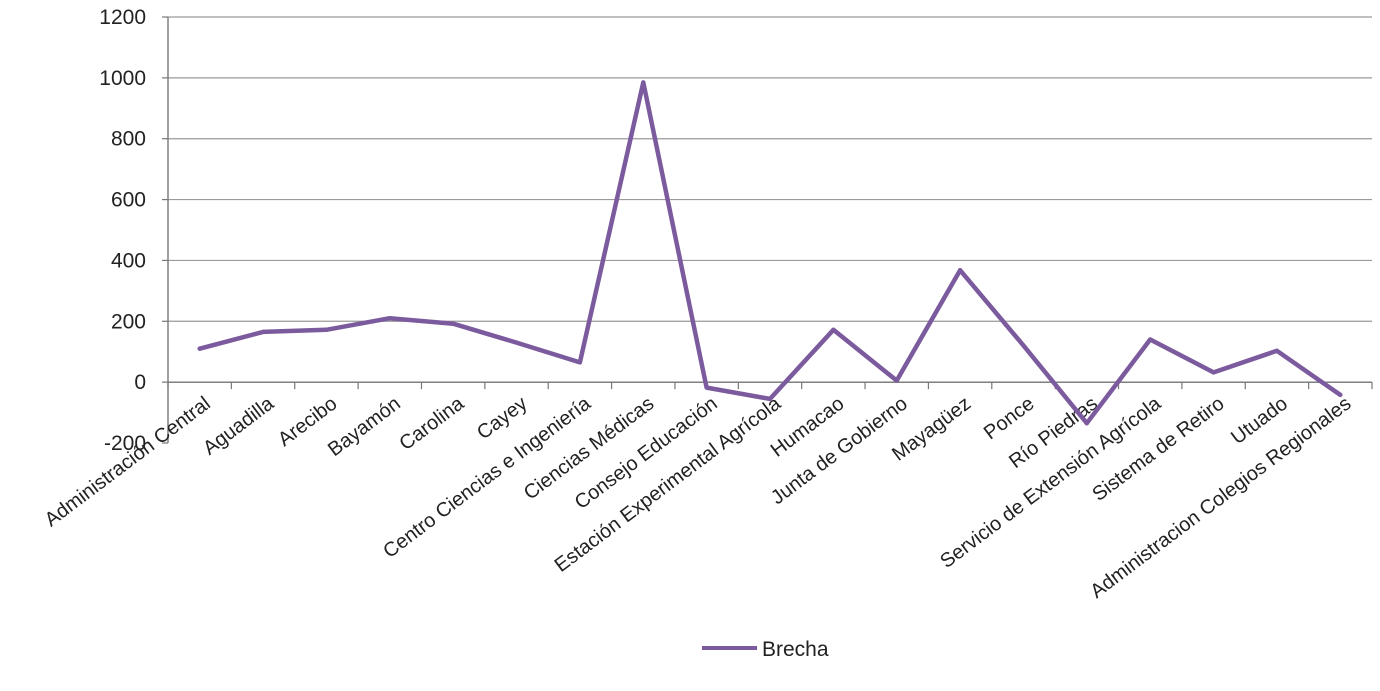 This screenshot has height=691, width=1380. I want to click on data-point-centro-ciencias-e-ingenieria, so click(579, 362).